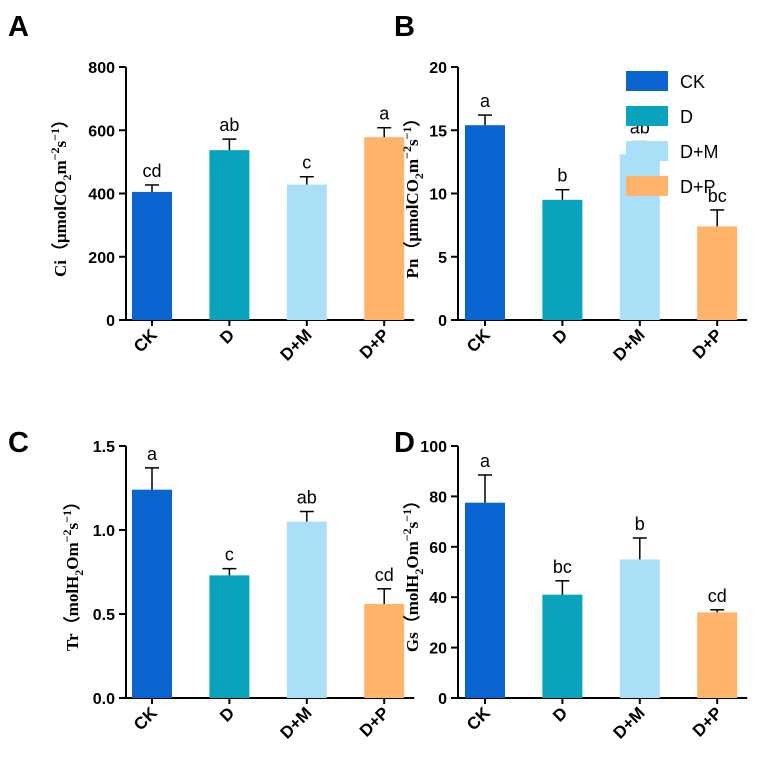  I want to click on legend: CK D D+M D+P, so click(672, 134).